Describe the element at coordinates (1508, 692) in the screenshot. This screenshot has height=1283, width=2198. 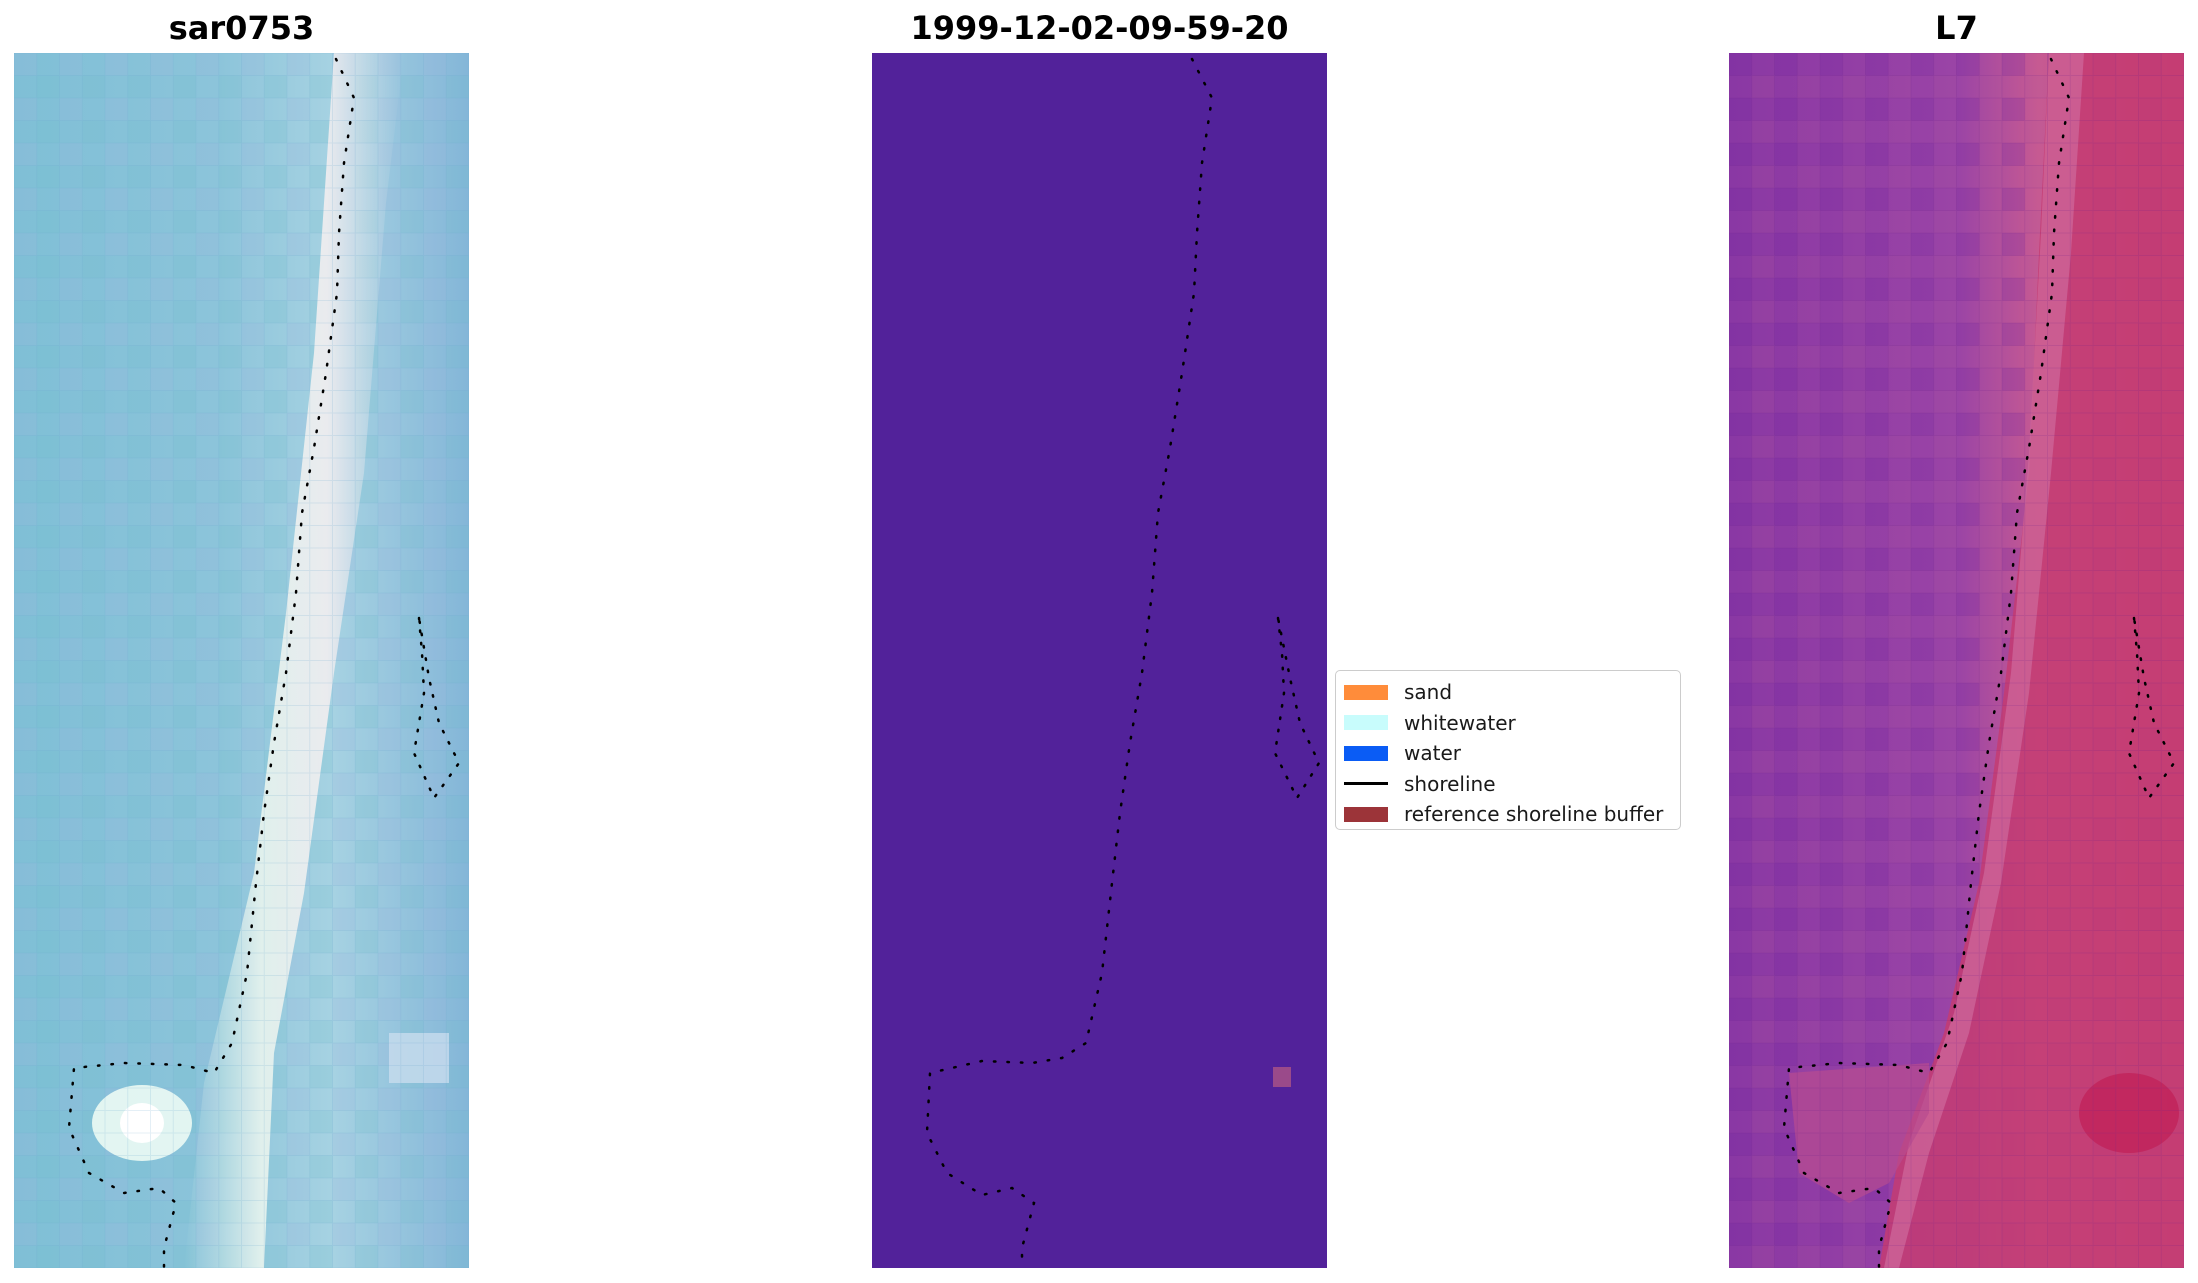
I see `legend-item-sand: sand` at that location.